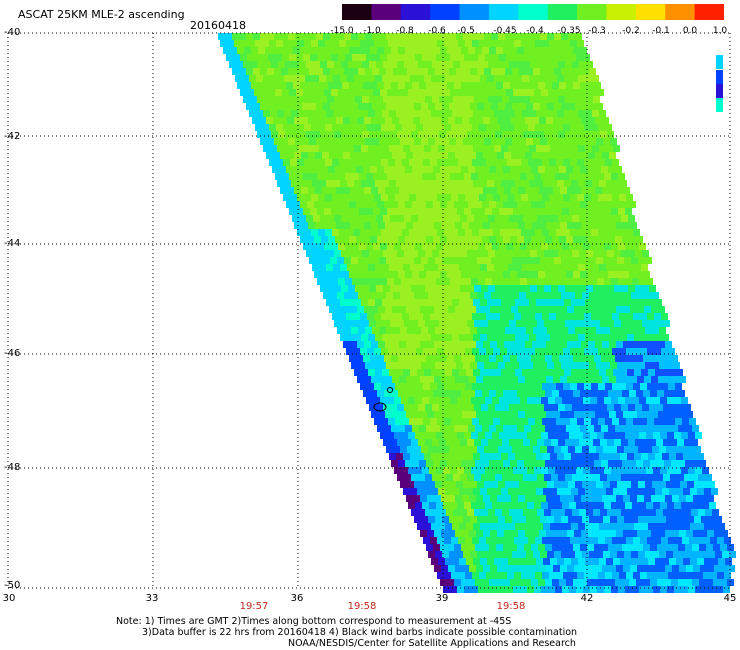 The width and height of the screenshot is (740, 650). Describe the element at coordinates (631, 31) in the screenshot. I see `colorbar-label: -0.2` at that location.